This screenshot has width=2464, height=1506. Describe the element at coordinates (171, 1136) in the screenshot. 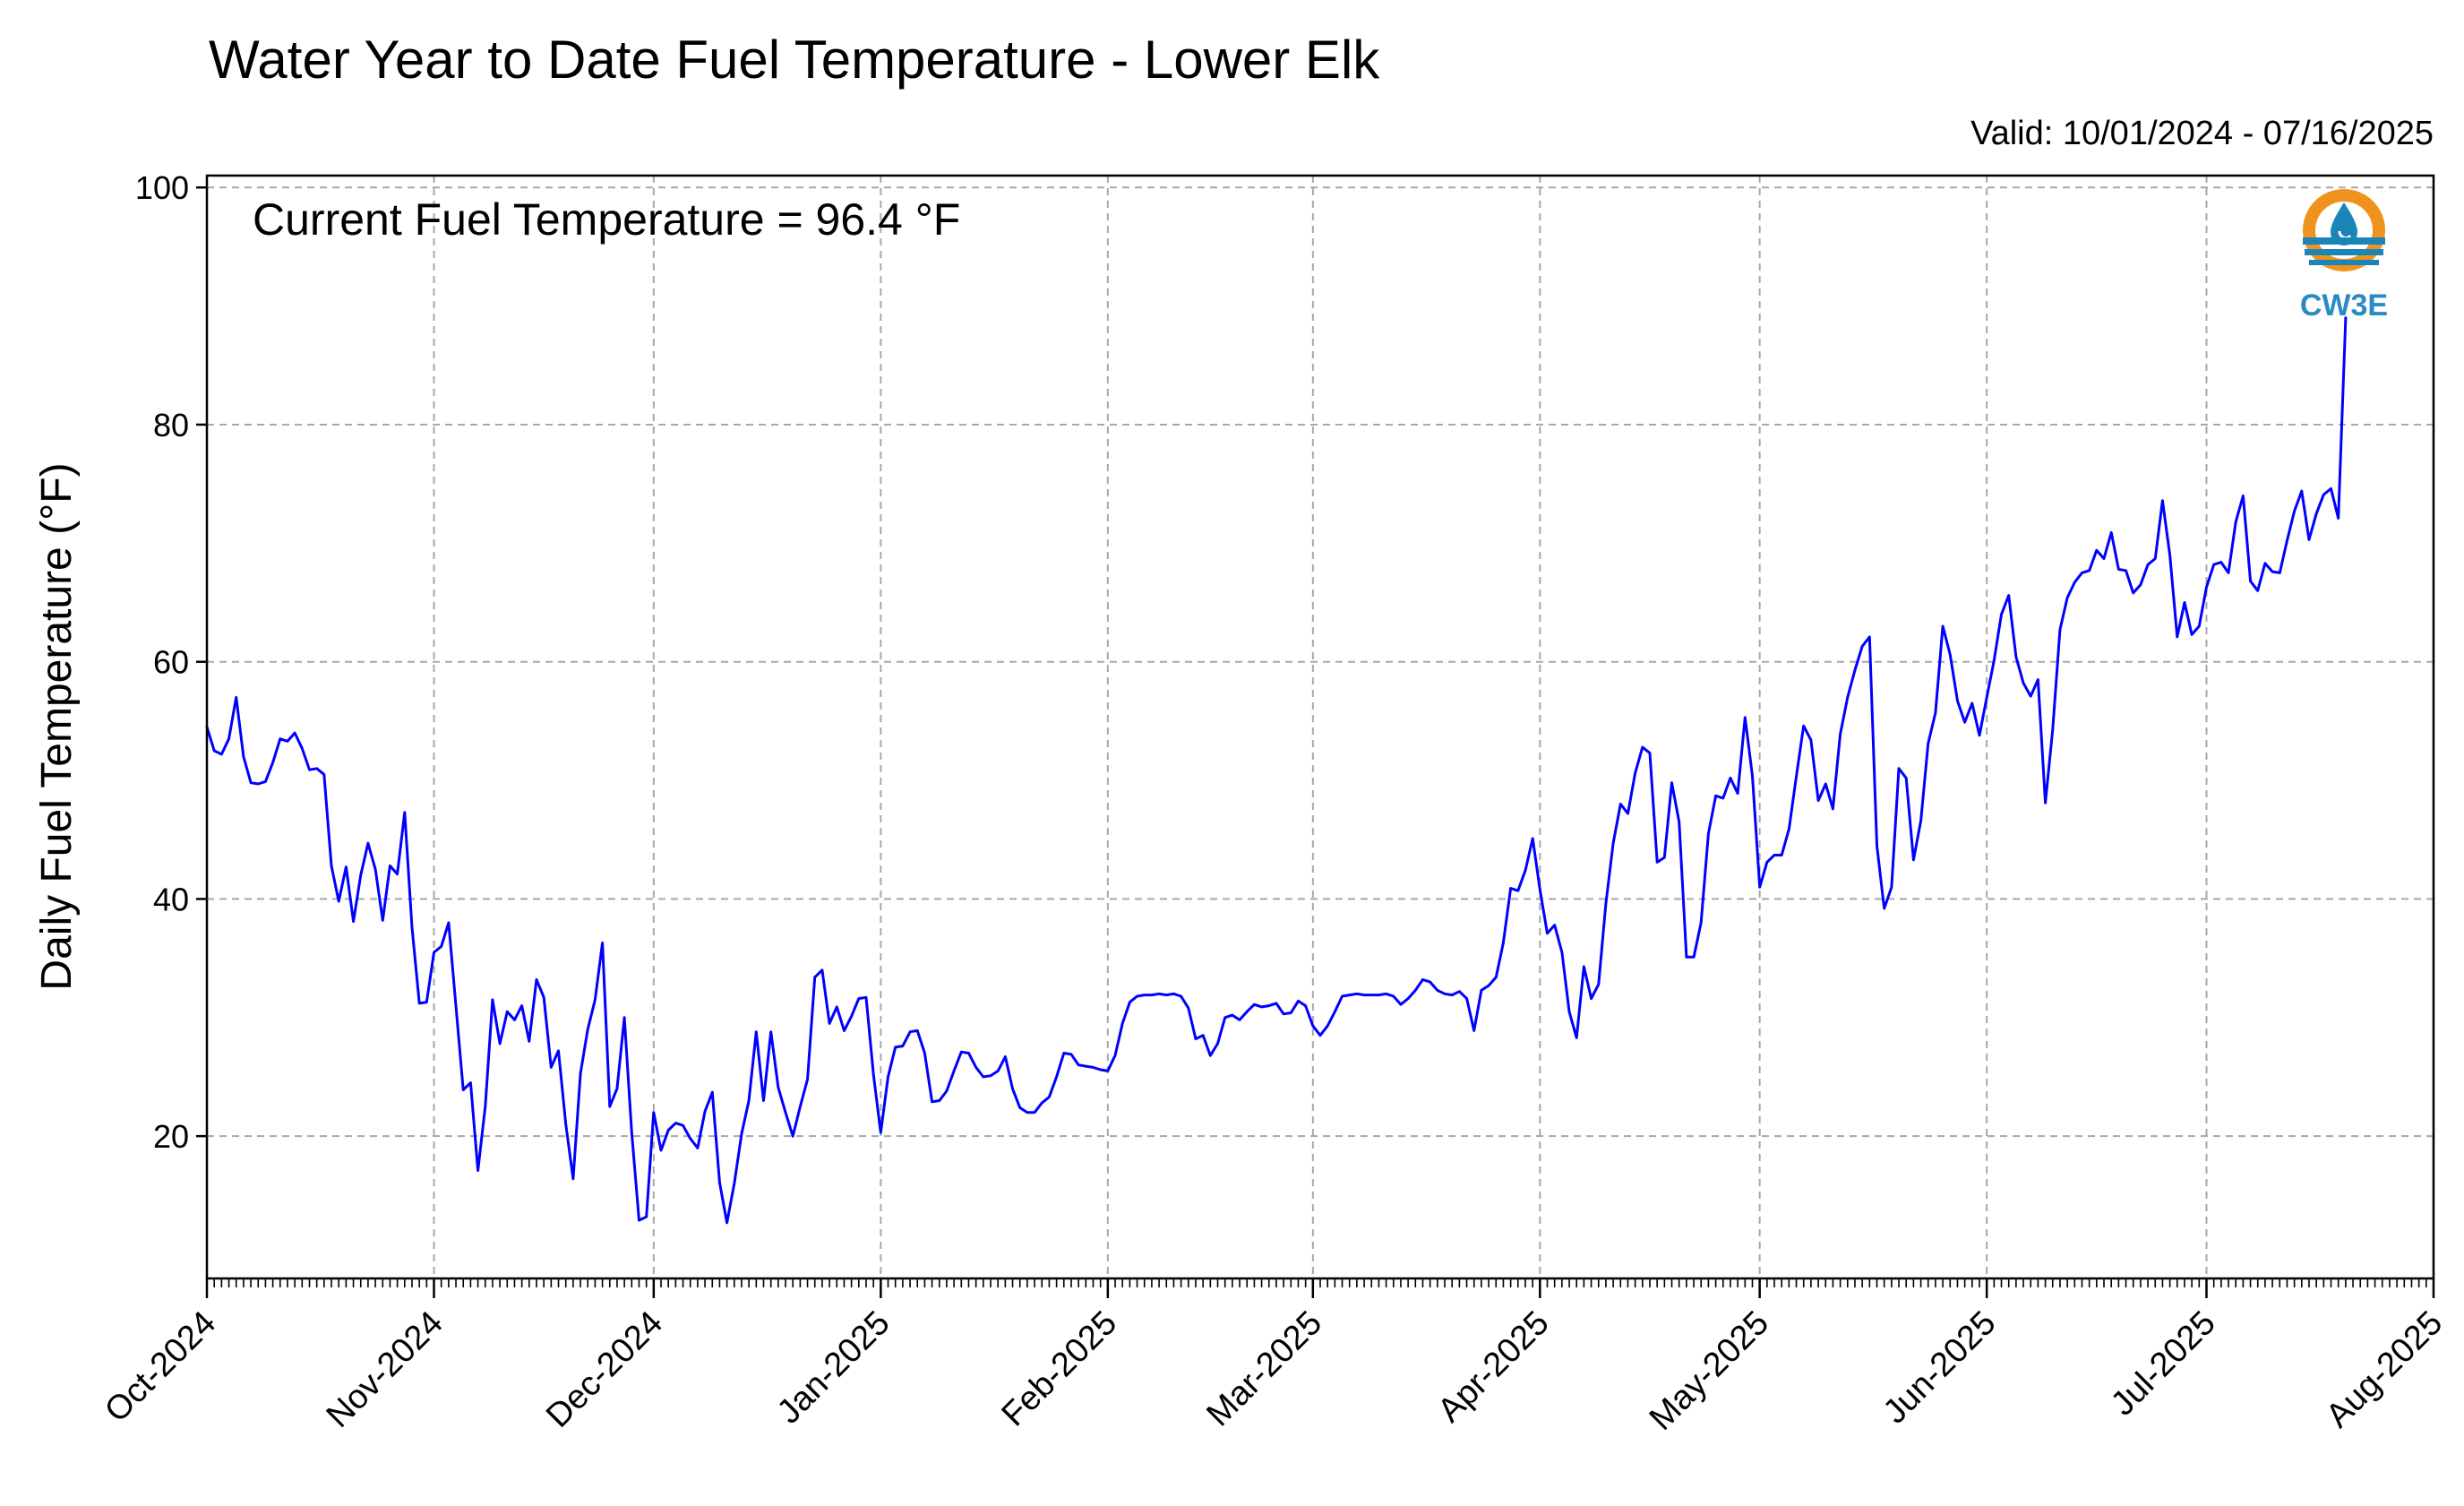

I see `y-tick-label: 20` at that location.